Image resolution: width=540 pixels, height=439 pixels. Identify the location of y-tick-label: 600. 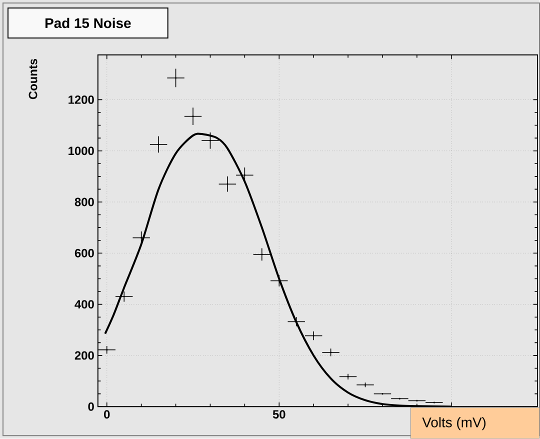
(84, 253).